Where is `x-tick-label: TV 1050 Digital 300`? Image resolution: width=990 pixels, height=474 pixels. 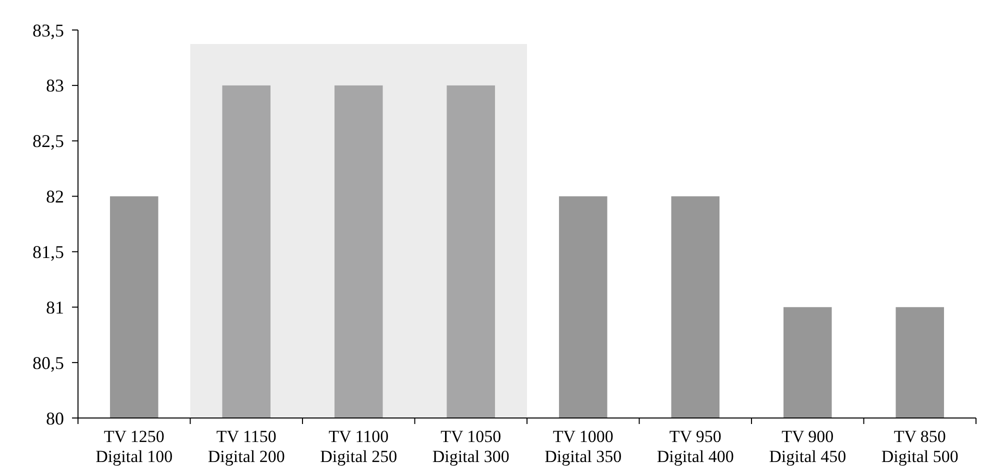
x-tick-label: TV 1050 Digital 300 is located at coordinates (471, 446).